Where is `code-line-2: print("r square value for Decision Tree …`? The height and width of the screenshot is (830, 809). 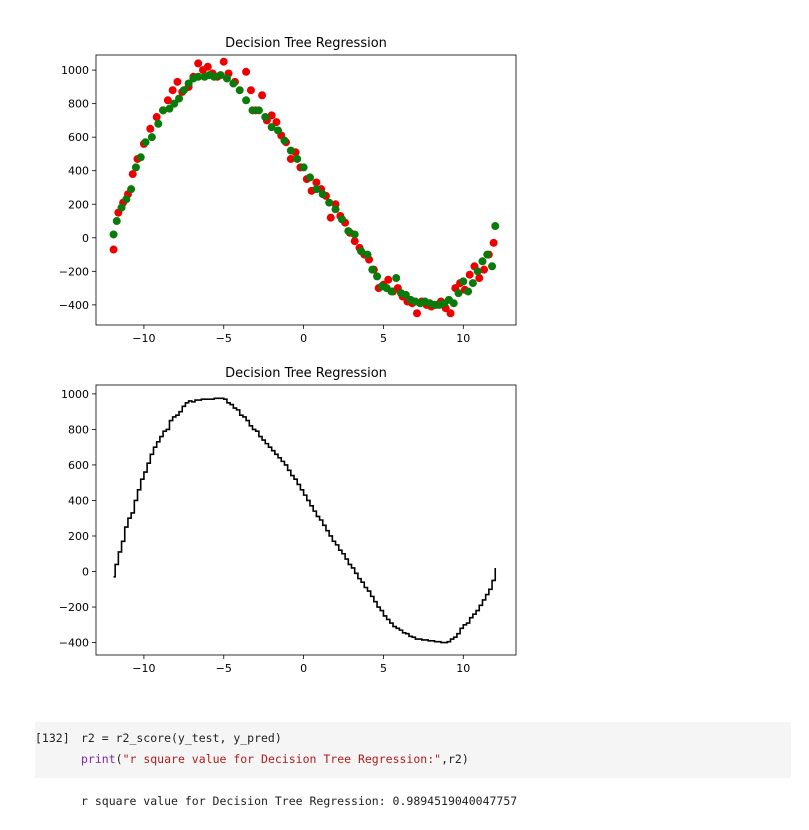
code-line-2: print("r square value for Decision Tree … is located at coordinates (275, 759).